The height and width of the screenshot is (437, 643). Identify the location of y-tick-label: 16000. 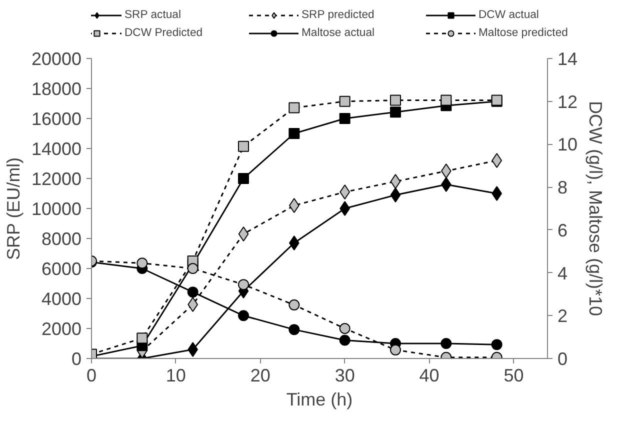
(56, 119).